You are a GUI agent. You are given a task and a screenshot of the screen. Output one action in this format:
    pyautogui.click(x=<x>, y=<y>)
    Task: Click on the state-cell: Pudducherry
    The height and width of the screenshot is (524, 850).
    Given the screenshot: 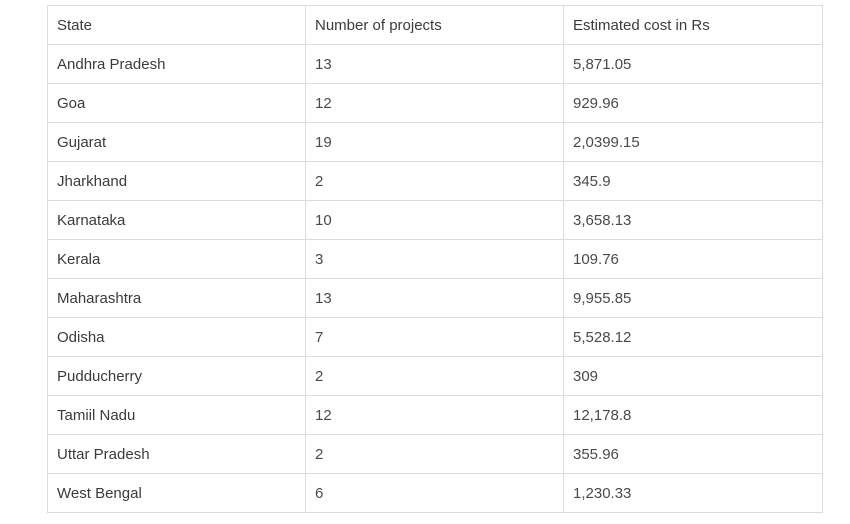 What is the action you would take?
    pyautogui.click(x=176, y=376)
    